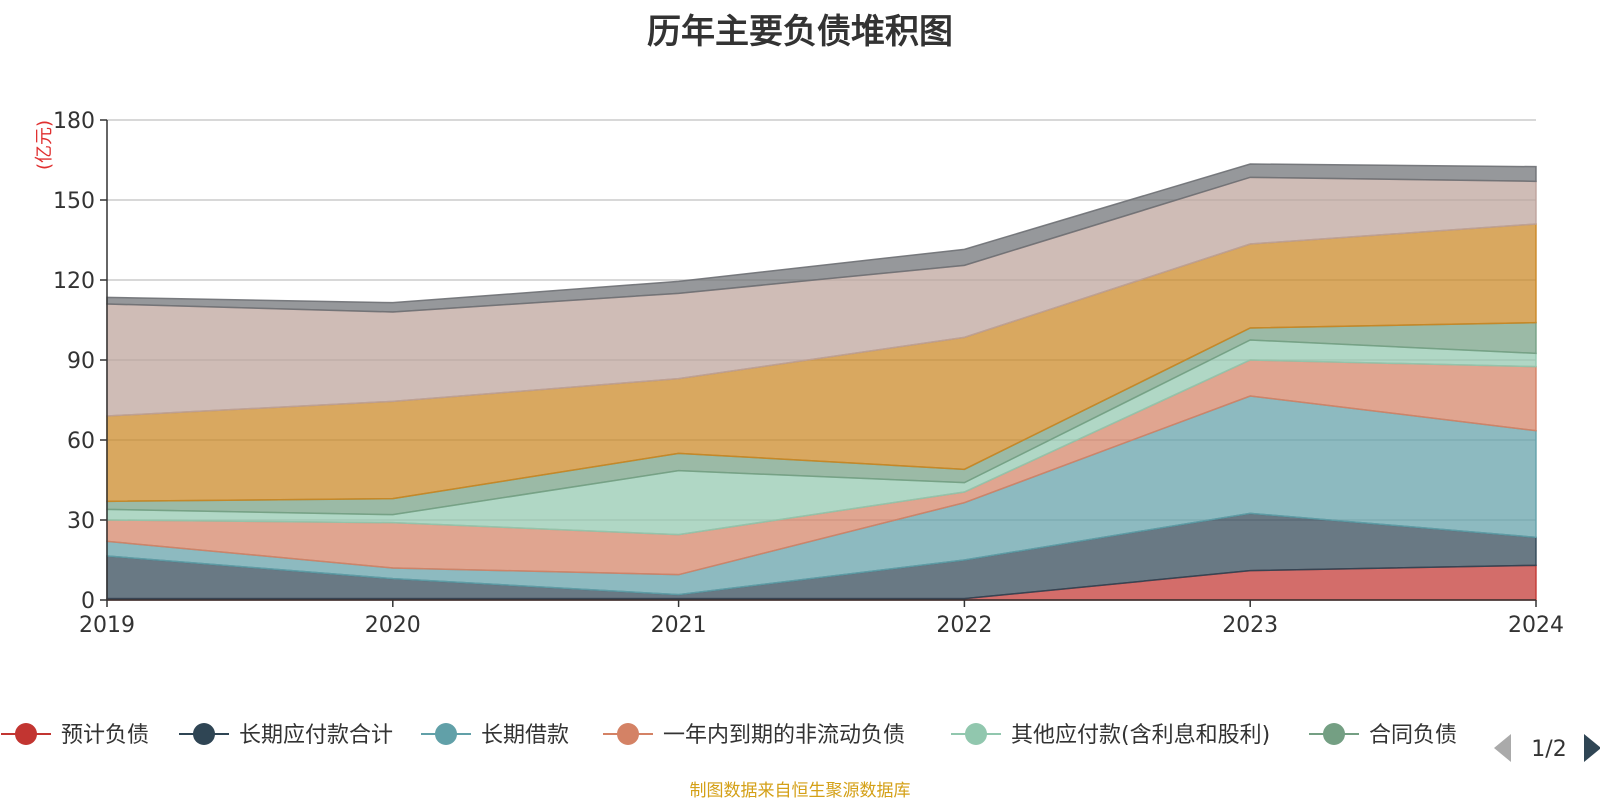 The height and width of the screenshot is (801, 1600). What do you see at coordinates (74, 121) in the screenshot?
I see `y-tick-label: 180` at bounding box center [74, 121].